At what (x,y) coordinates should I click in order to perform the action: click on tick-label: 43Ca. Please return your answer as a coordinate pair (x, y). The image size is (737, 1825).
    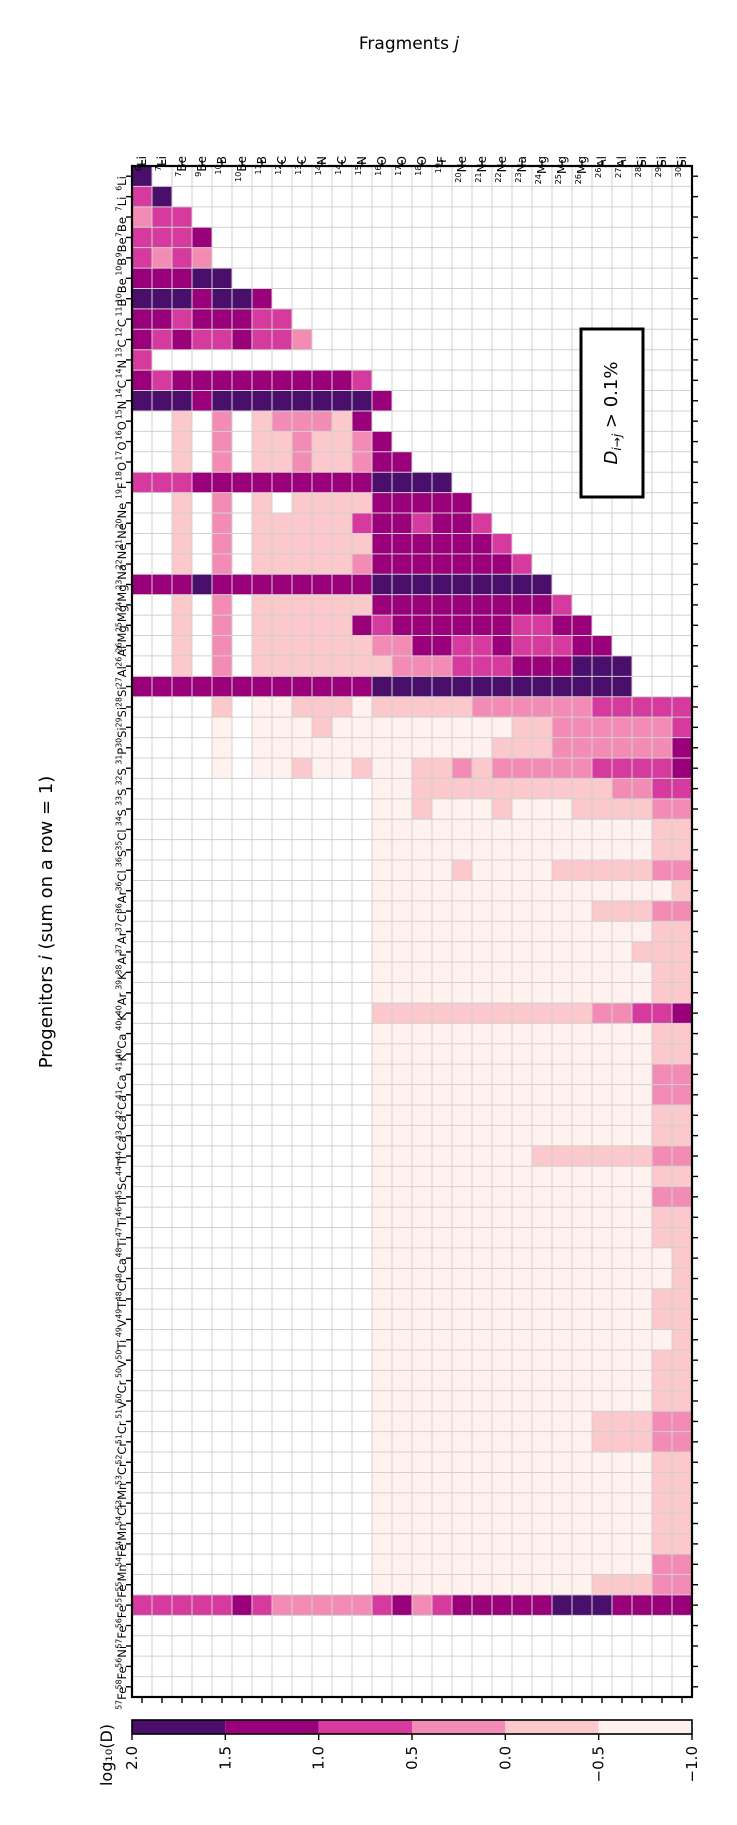
    Looking at the image, I should click on (121, 1127).